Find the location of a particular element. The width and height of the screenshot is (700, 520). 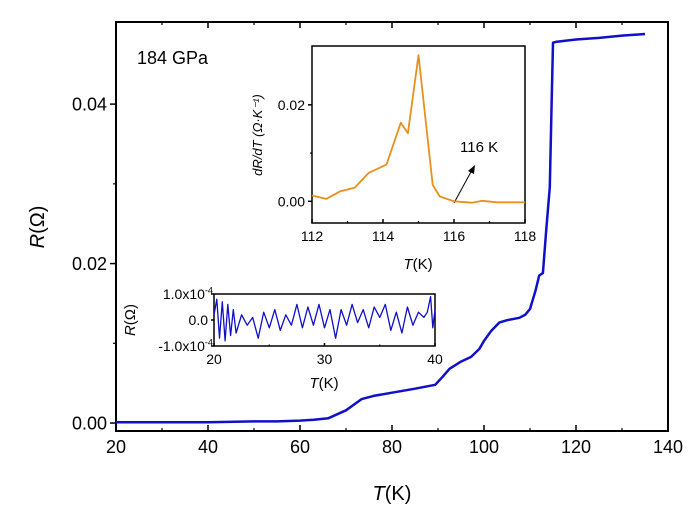

x-label-unit: (K) is located at coordinates (398, 494).